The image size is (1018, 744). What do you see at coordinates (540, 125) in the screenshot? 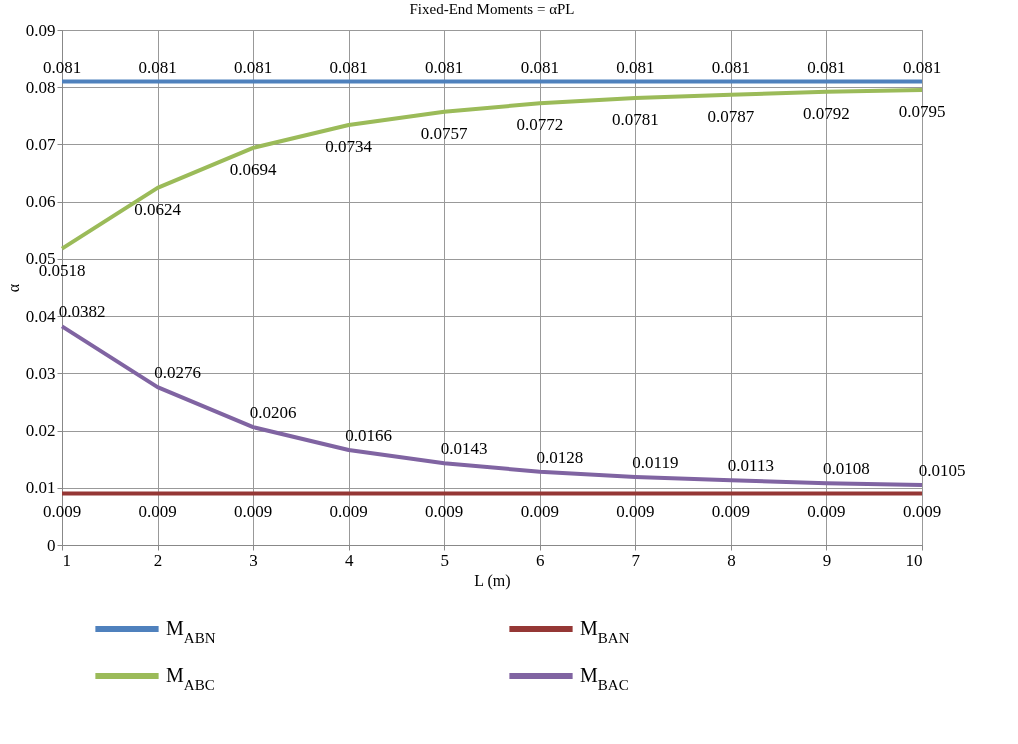
I see `data-label: 0.0772` at bounding box center [540, 125].